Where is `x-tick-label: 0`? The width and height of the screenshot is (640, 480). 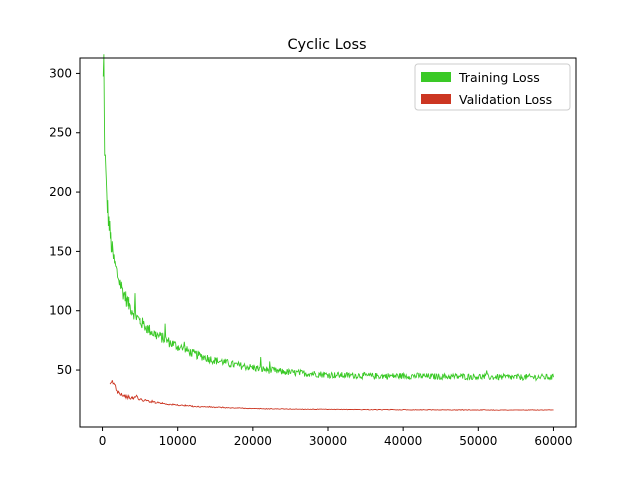
x-tick-label: 0 is located at coordinates (103, 441).